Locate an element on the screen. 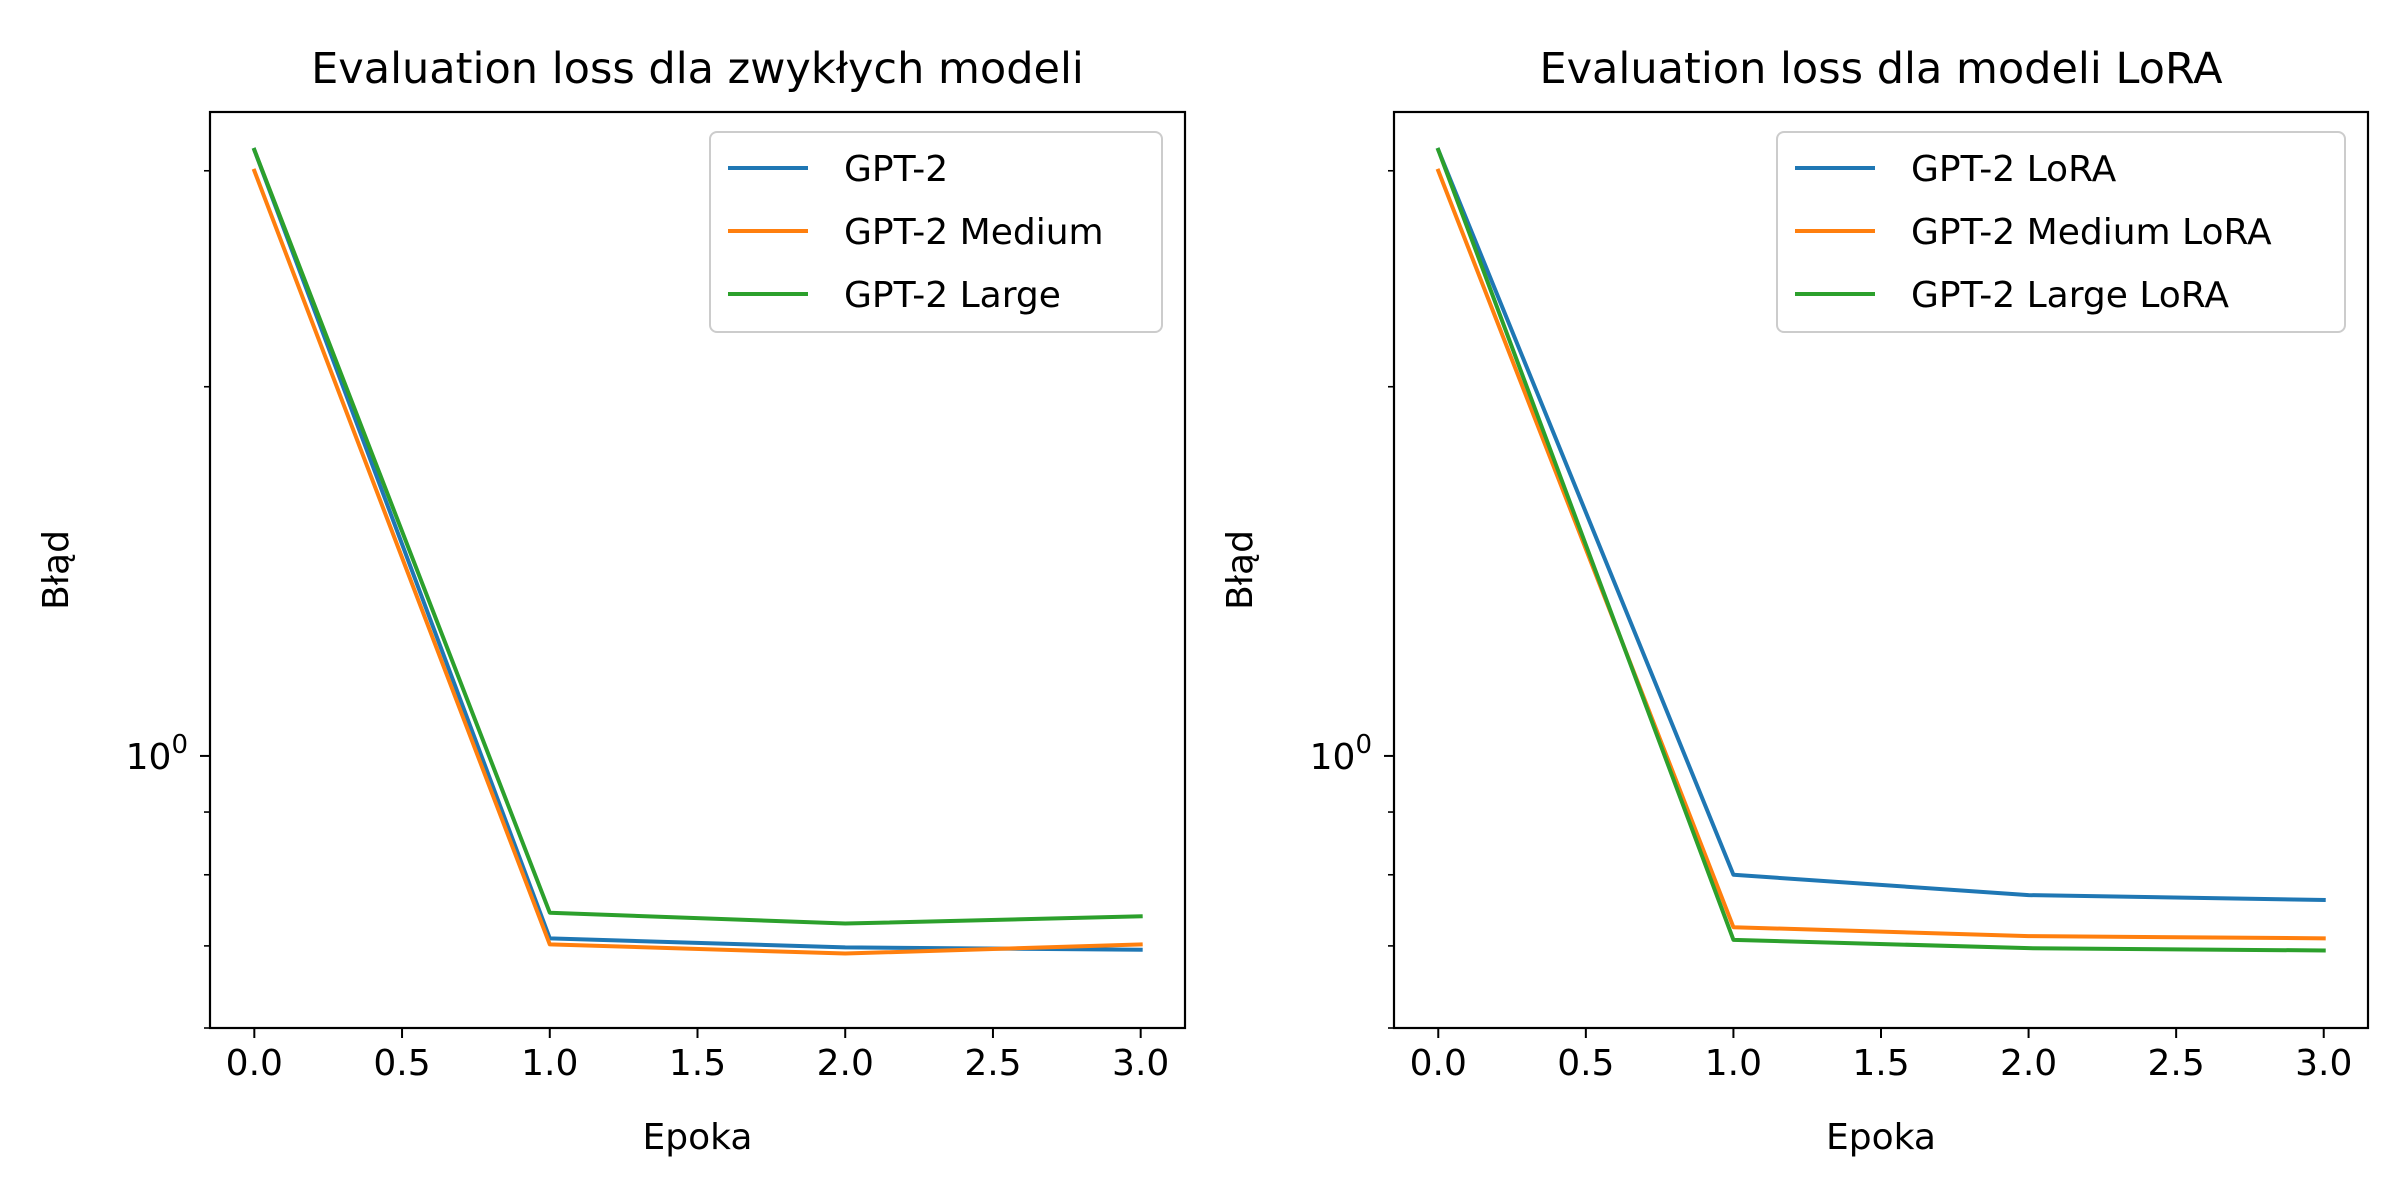 Image resolution: width=2400 pixels, height=1200 pixels. legend-label-gpt-2-lora: GPT-2 LoRA is located at coordinates (2014, 169).